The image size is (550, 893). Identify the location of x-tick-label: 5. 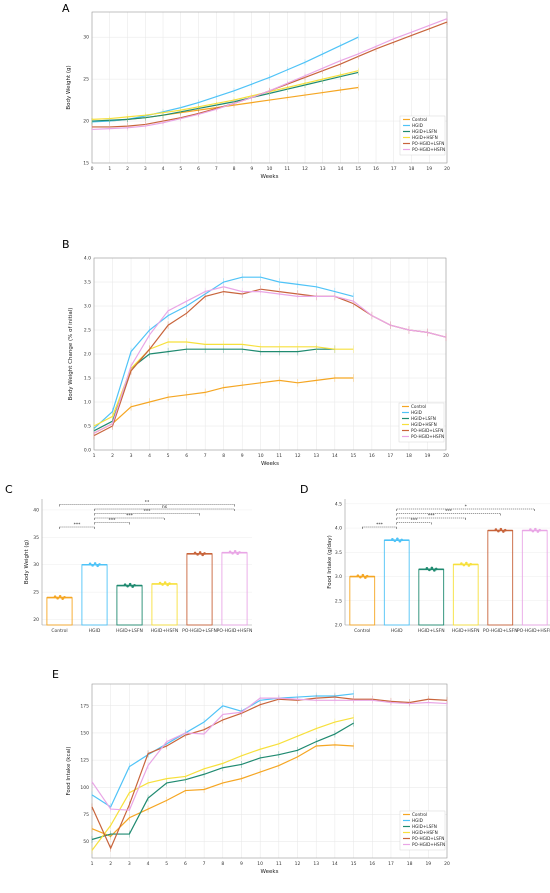
(180, 169).